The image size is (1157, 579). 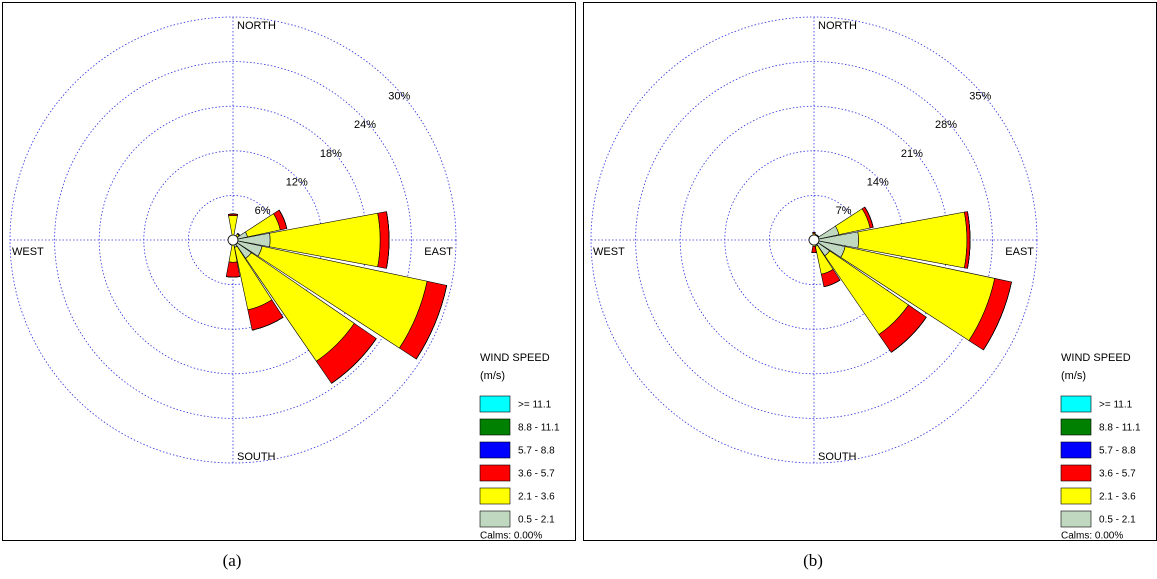 What do you see at coordinates (232, 560) in the screenshot?
I see `caption: (a)` at bounding box center [232, 560].